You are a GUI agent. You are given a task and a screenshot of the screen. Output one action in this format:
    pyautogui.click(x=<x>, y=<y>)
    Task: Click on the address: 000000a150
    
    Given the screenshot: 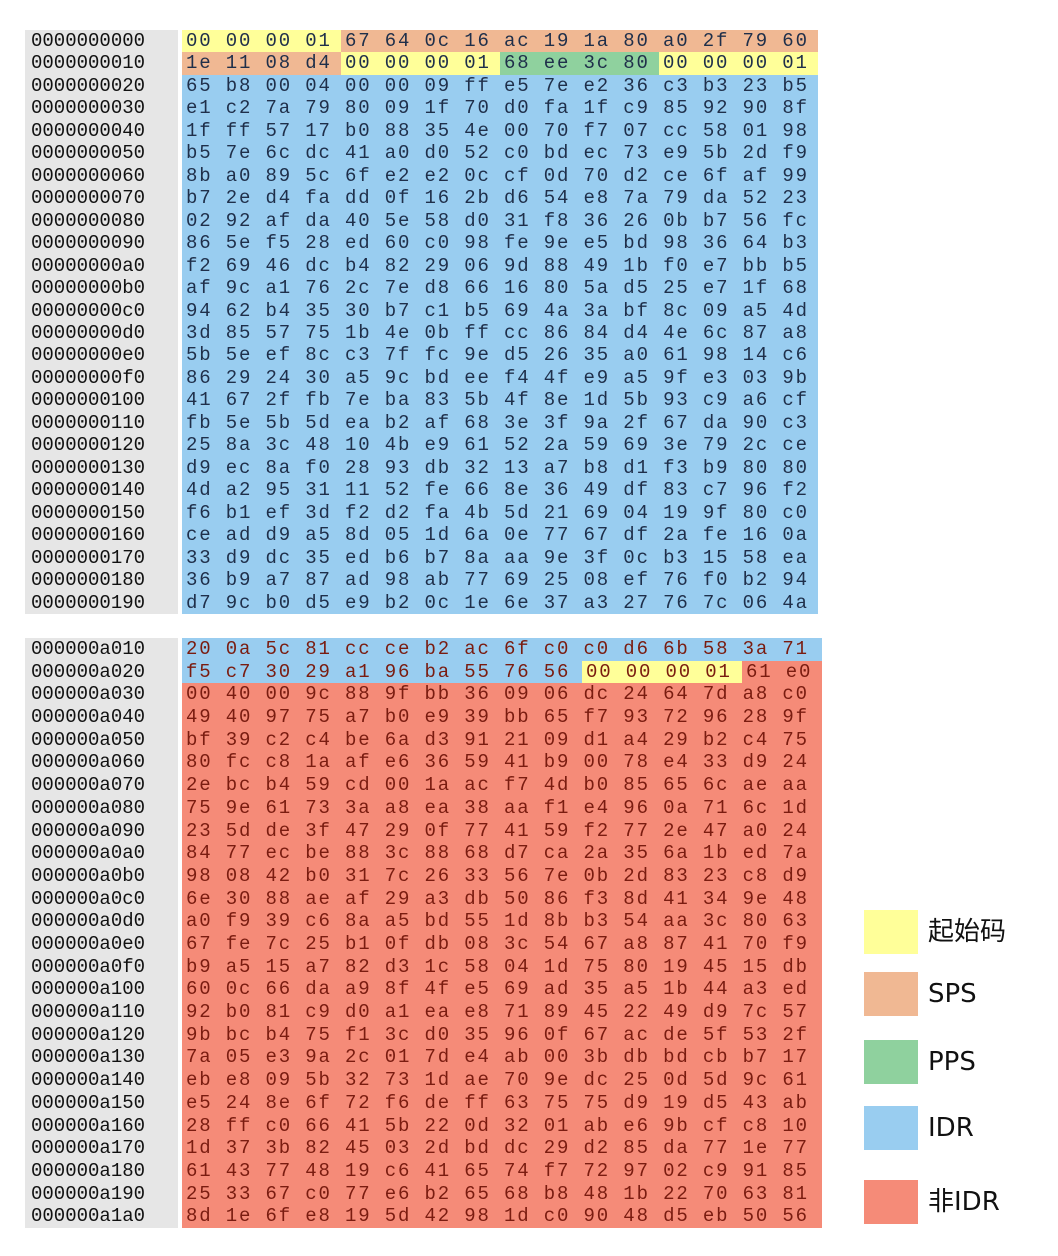 What is the action you would take?
    pyautogui.click(x=88, y=1102)
    